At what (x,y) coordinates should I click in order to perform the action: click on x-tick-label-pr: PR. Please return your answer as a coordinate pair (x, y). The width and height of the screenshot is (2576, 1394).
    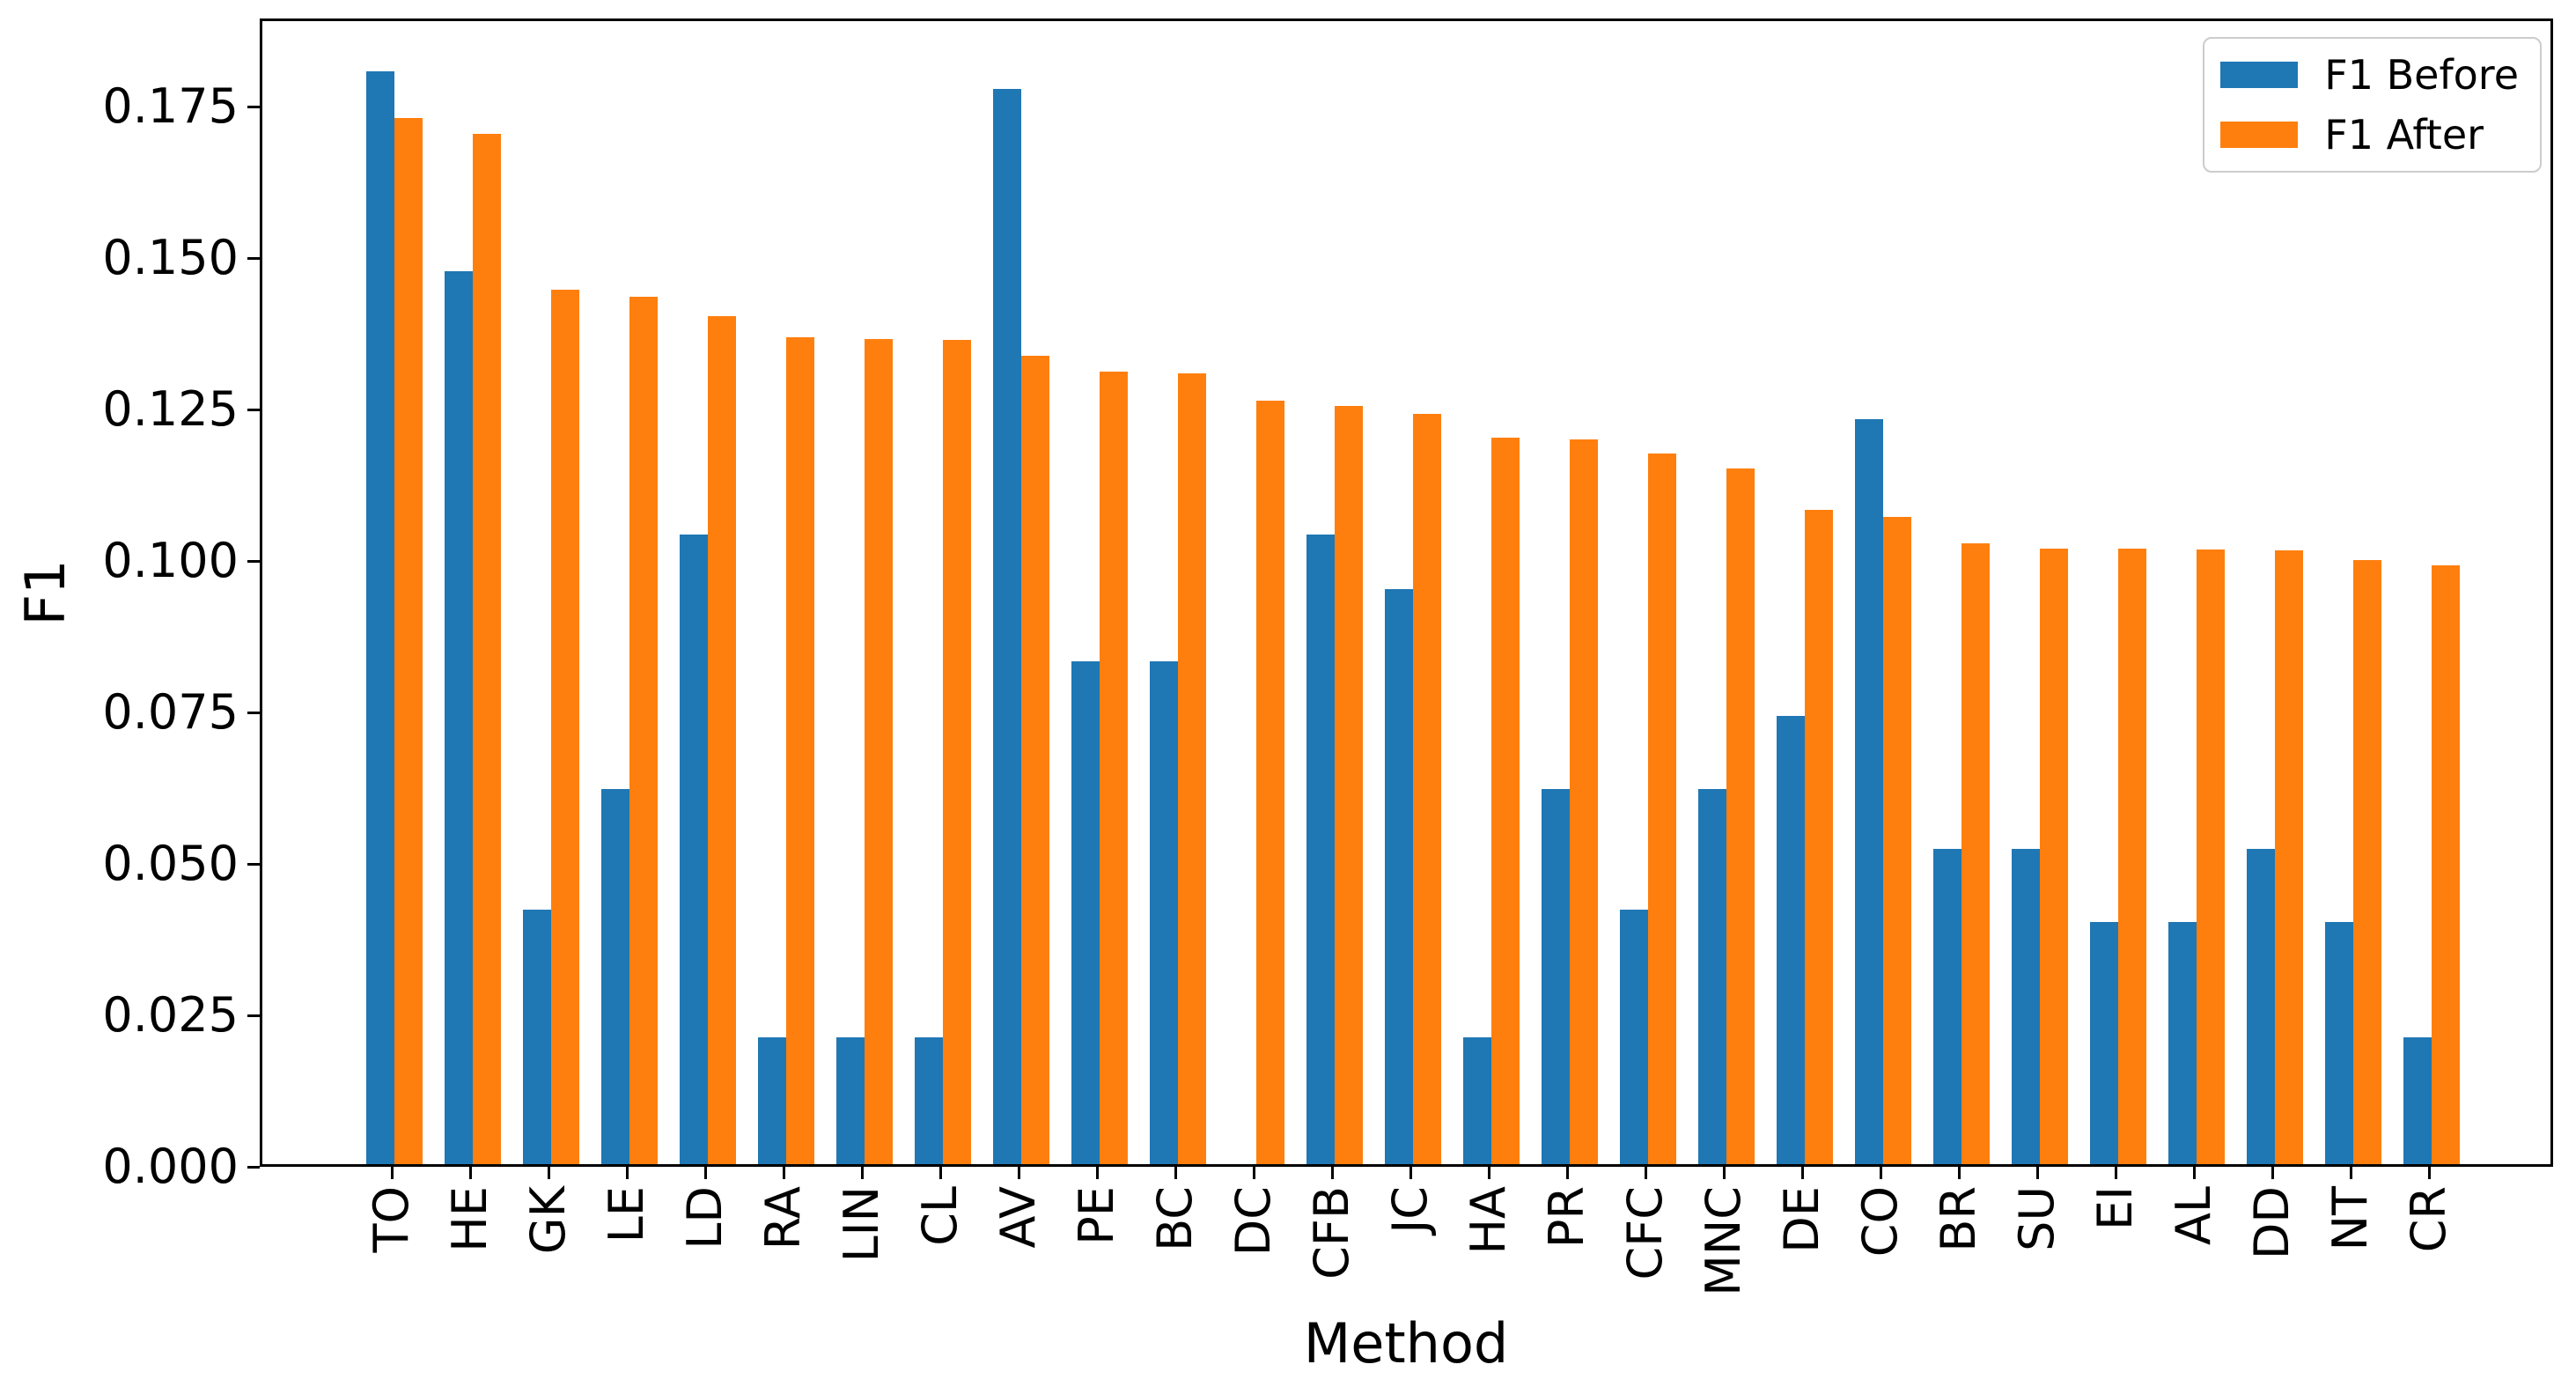
    Looking at the image, I should click on (1566, 1217).